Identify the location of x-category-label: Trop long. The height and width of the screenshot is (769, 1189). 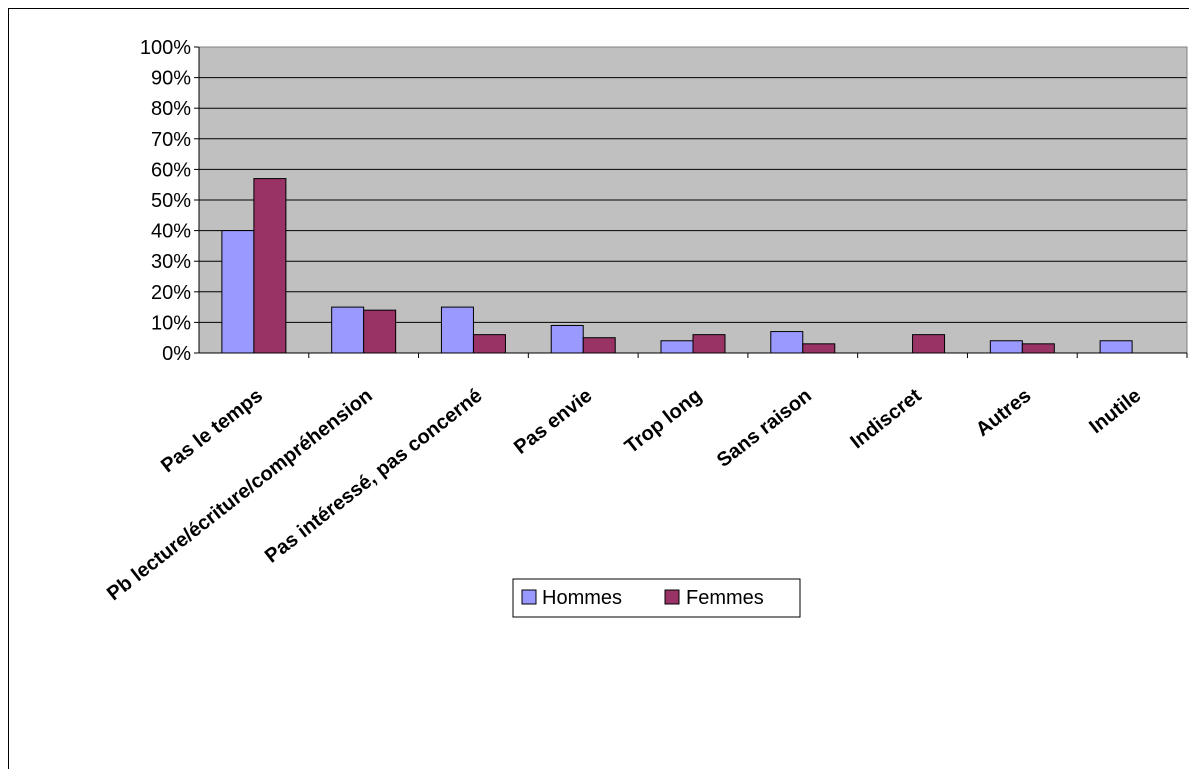
(663, 421).